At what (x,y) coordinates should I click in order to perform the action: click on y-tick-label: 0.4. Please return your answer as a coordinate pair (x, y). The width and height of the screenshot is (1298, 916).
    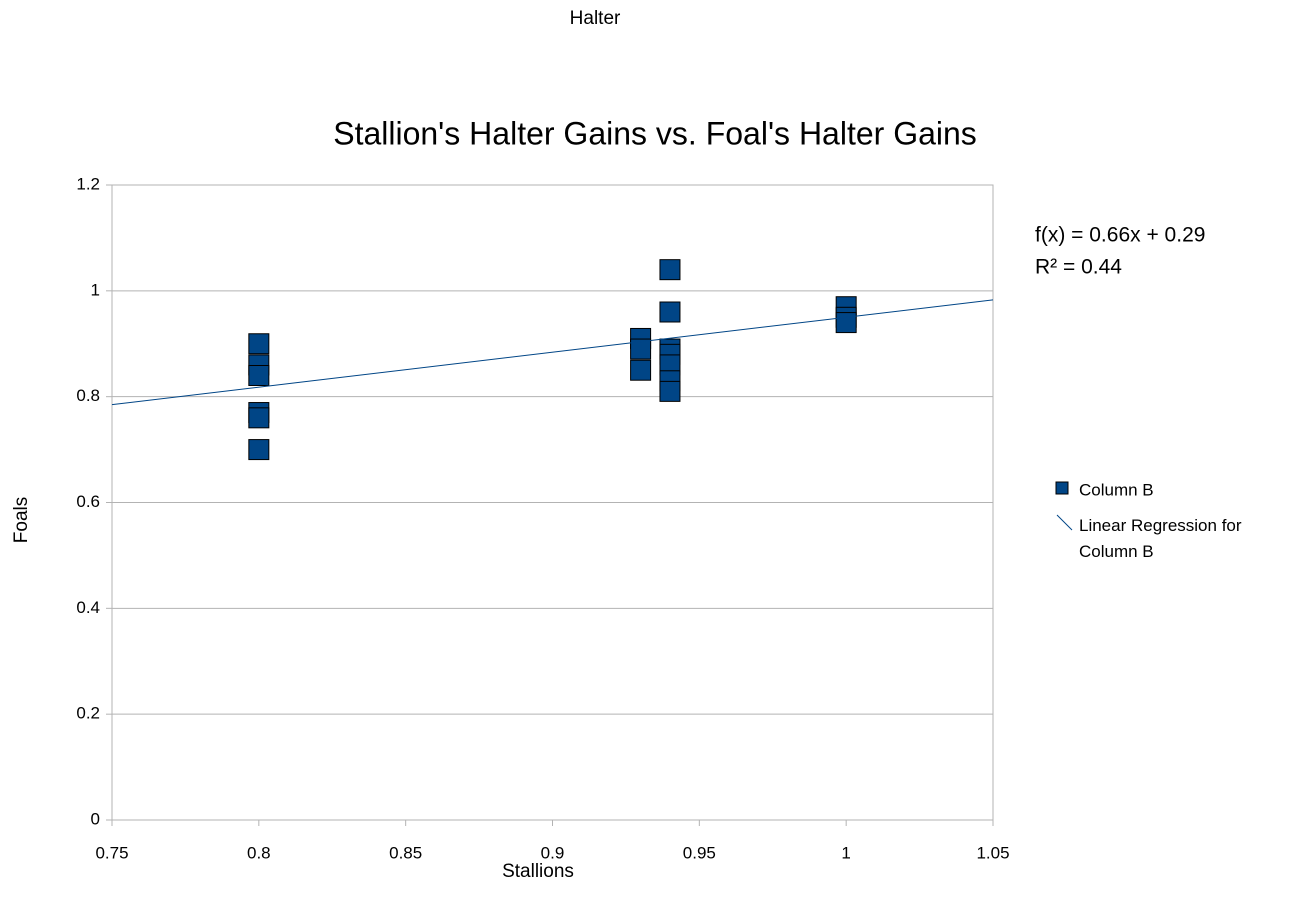
    Looking at the image, I should click on (88, 607).